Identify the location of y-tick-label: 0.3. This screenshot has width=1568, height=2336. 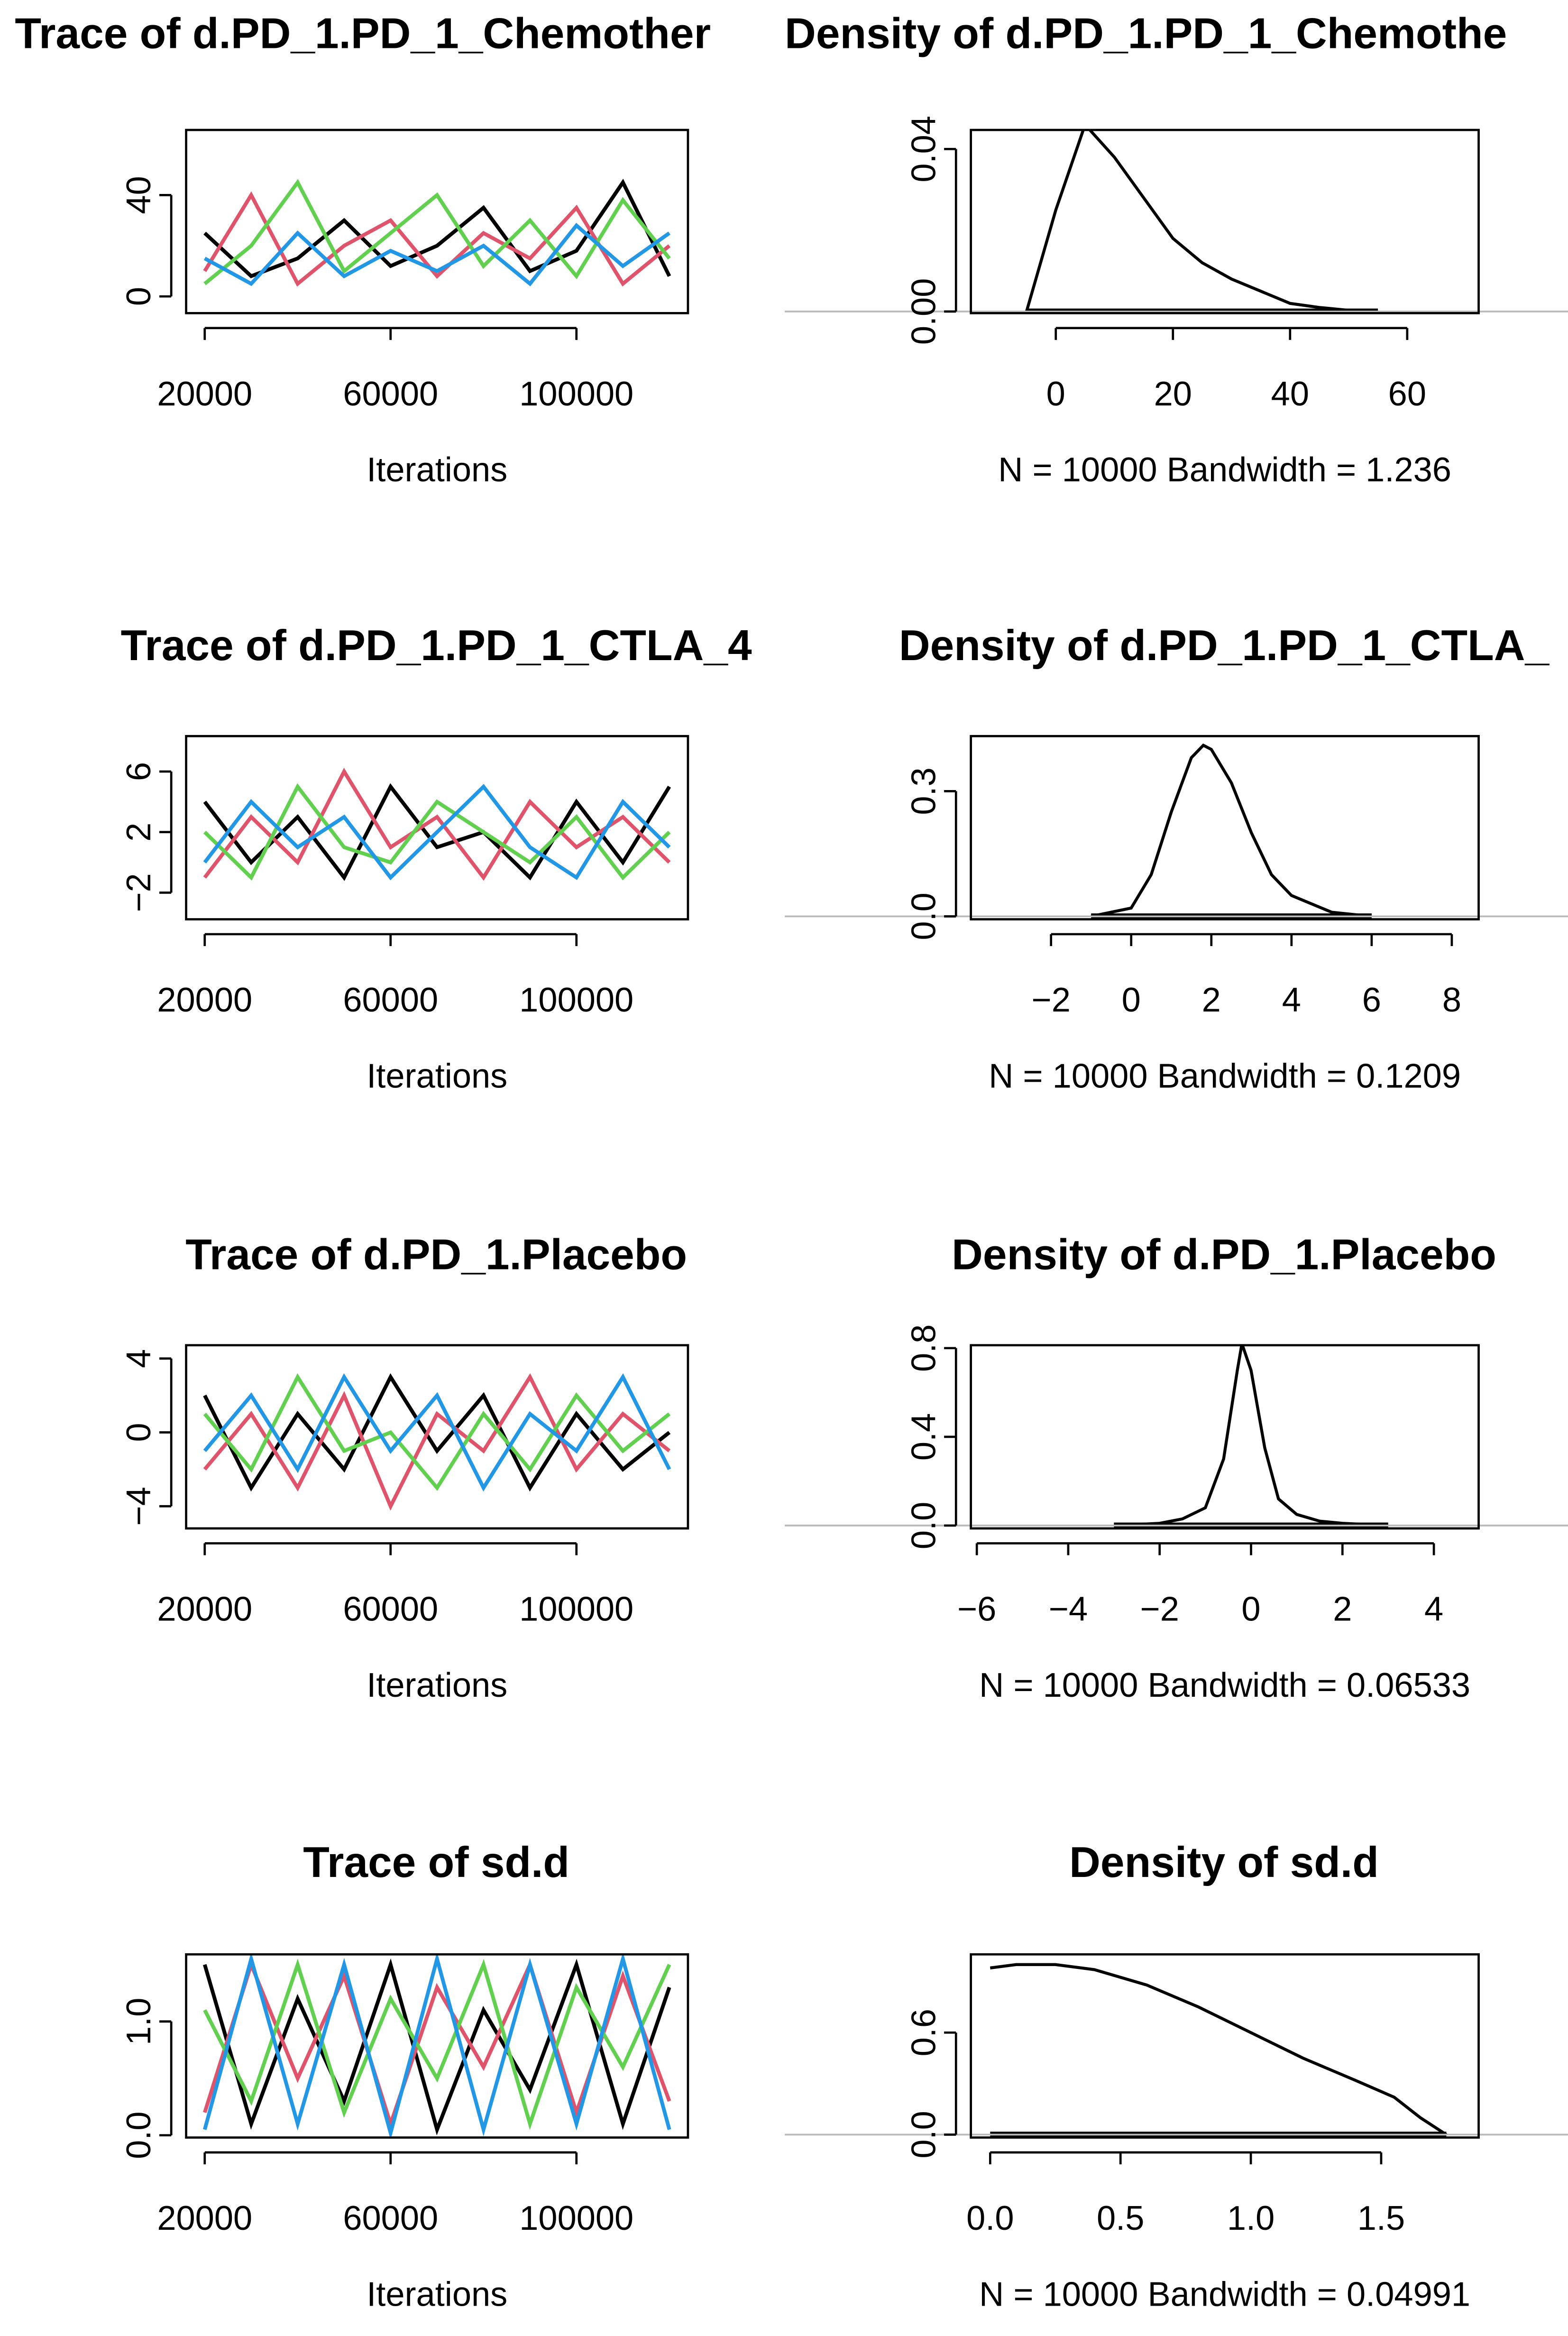
(924, 791).